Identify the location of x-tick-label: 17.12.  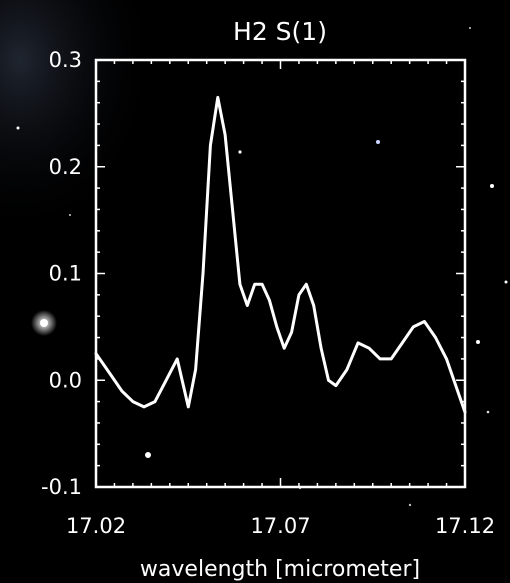
(465, 526).